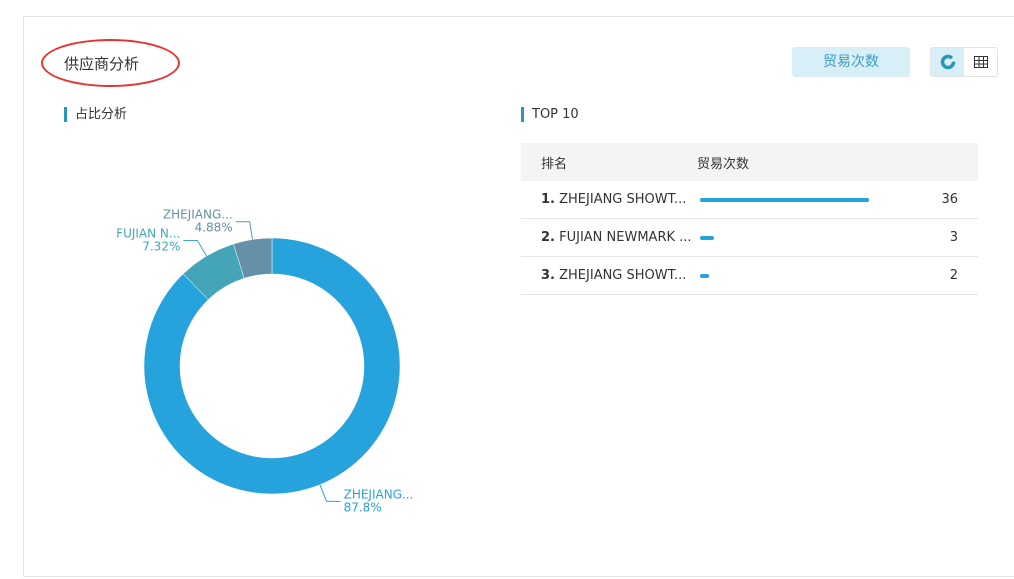 Image resolution: width=1014 pixels, height=579 pixels. I want to click on table-header: 排名 贸易次数, so click(749, 162).